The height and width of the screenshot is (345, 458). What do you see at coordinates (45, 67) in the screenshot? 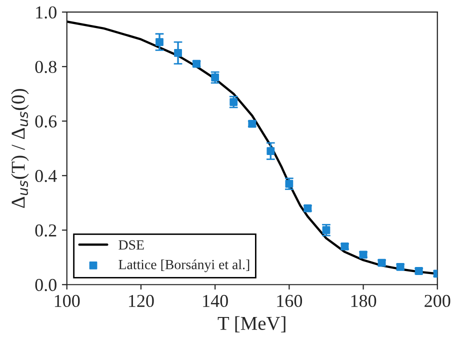
I see `y-tick-label: 0.8` at bounding box center [45, 67].